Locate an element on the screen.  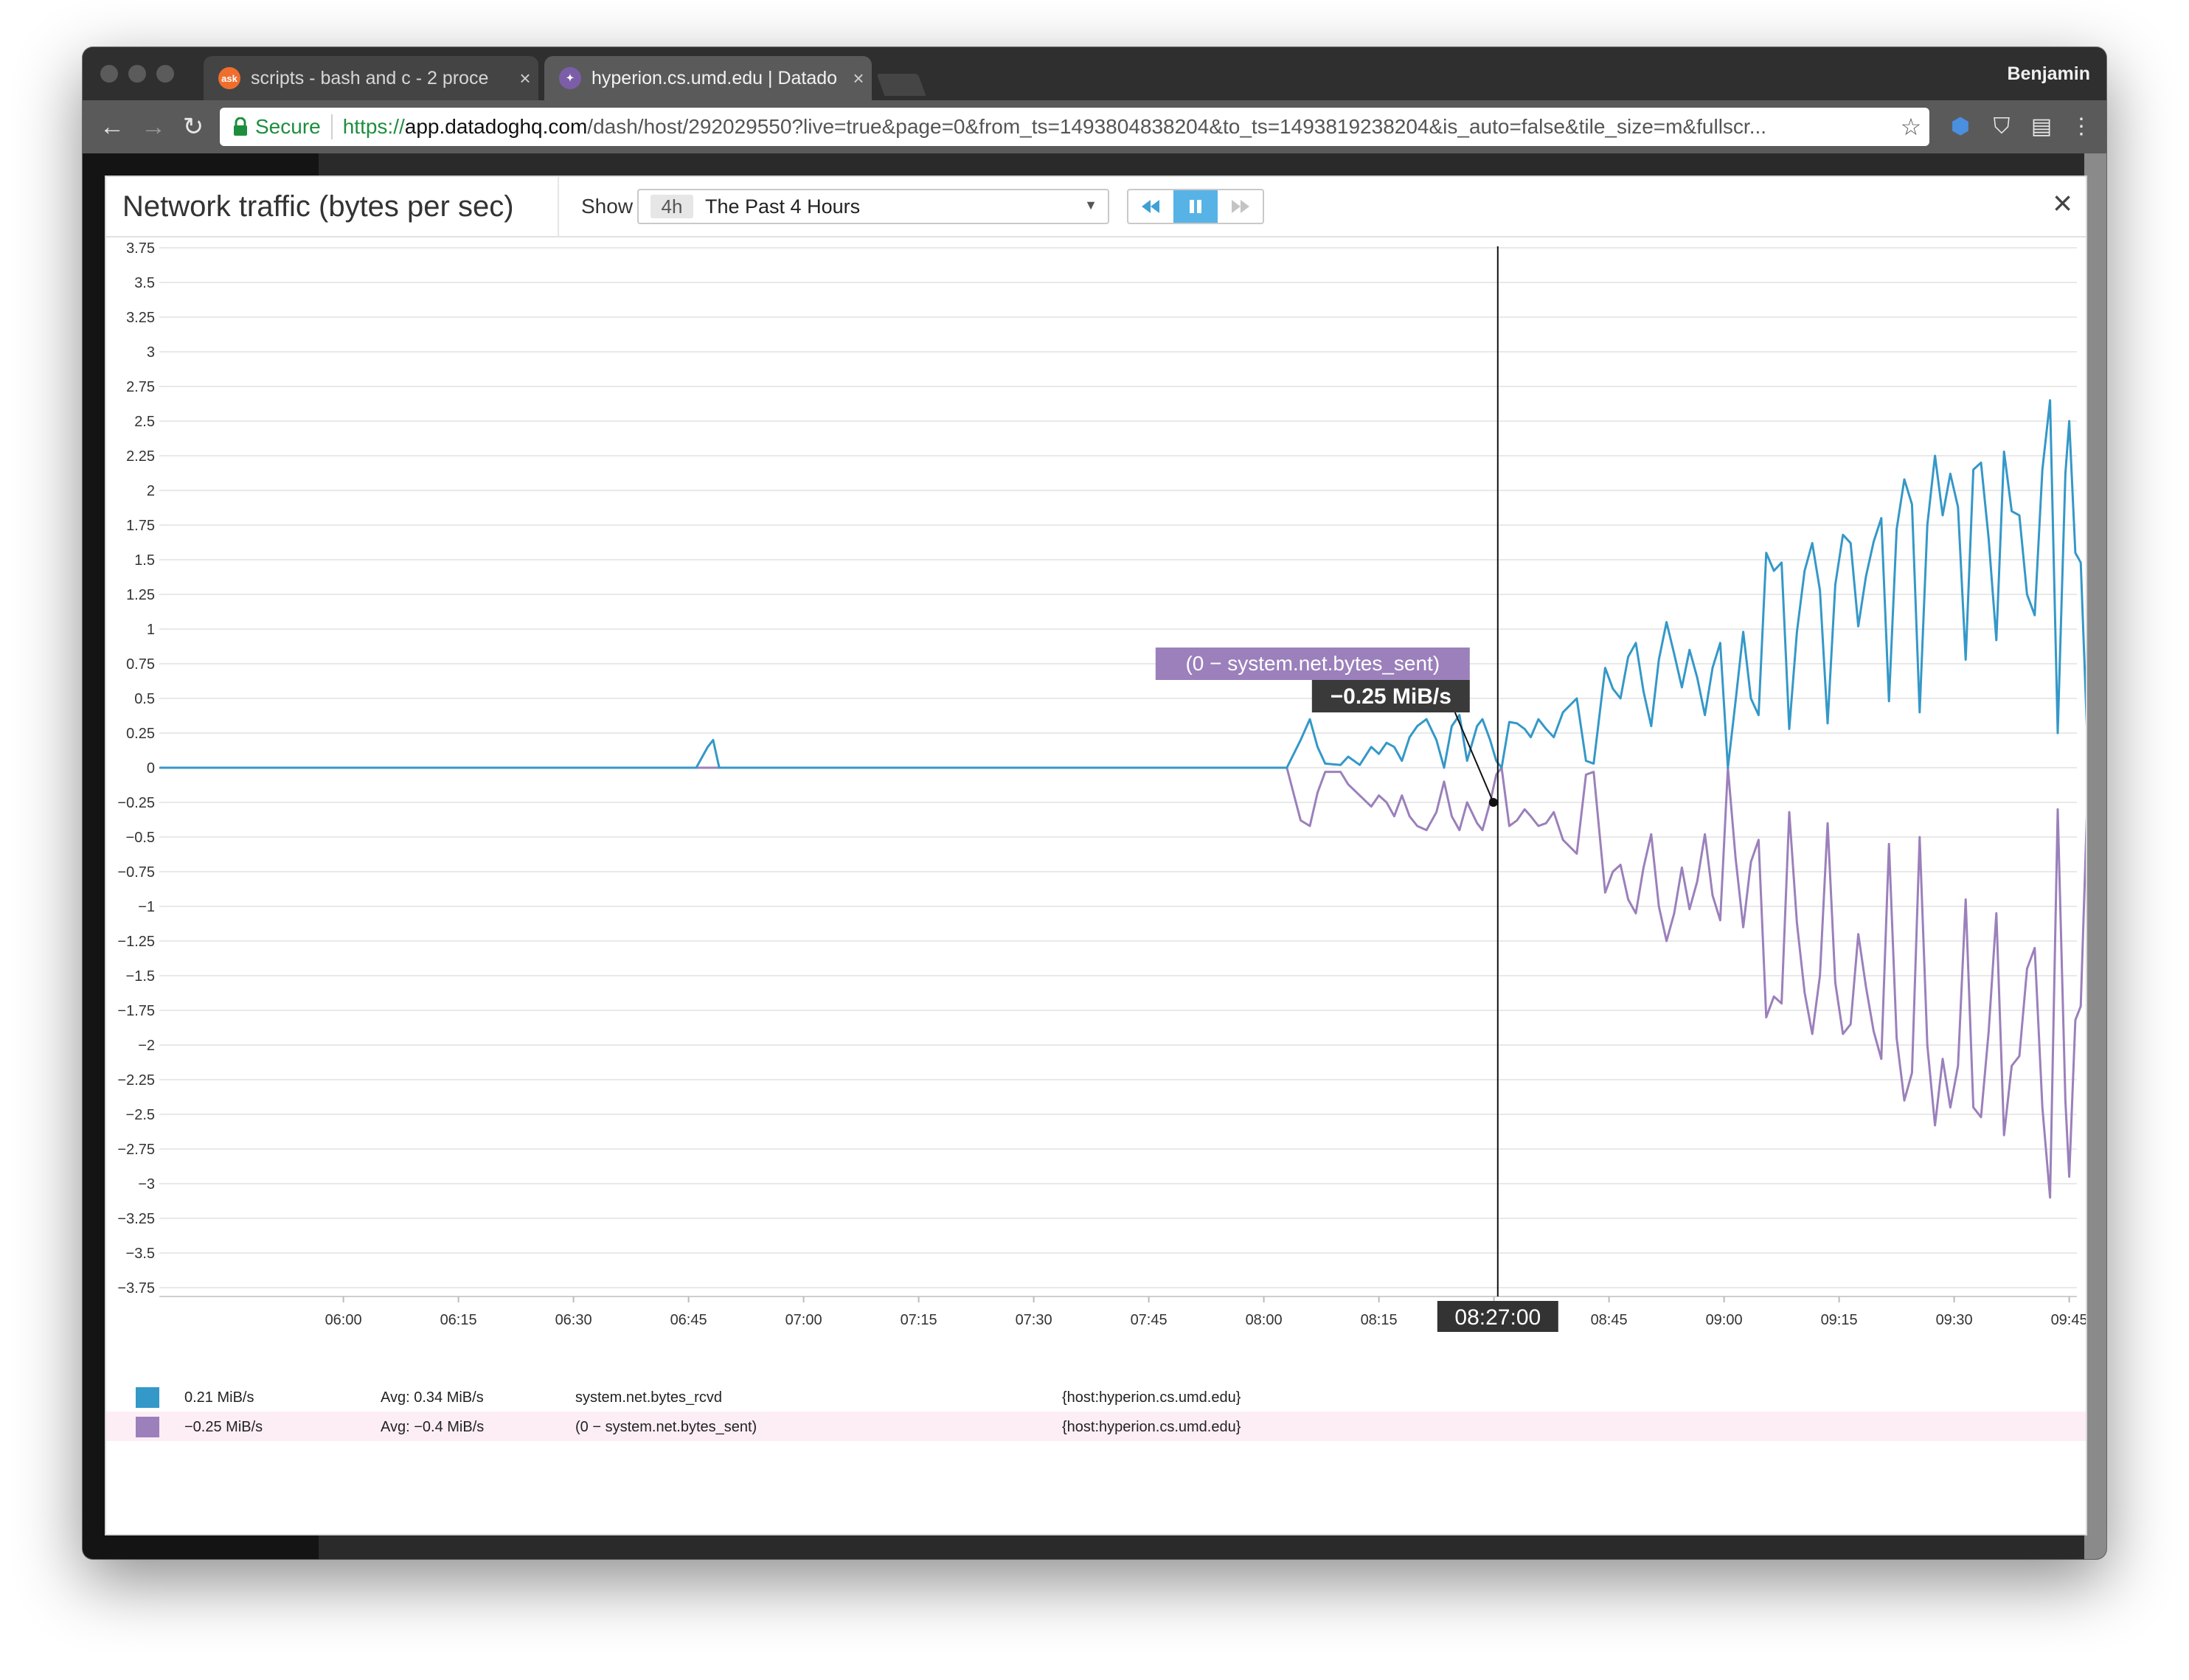
bookmark-star-icon: ☆ is located at coordinates (1911, 127).